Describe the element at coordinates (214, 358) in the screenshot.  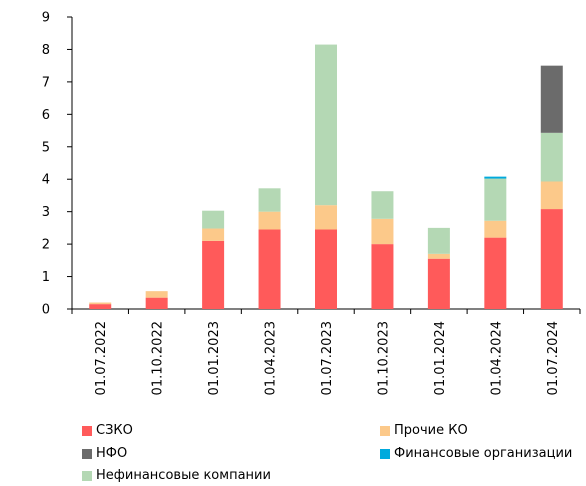
I see `x-tick-label: 01.01.2023` at that location.